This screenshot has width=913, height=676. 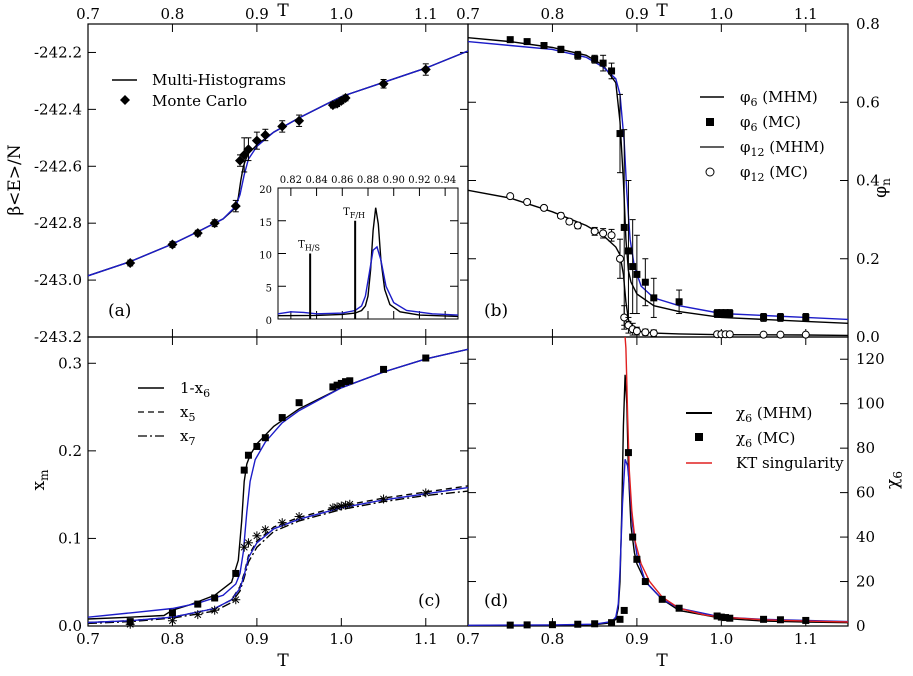 I want to click on panel-b-ytick-label: 0.0, so click(x=868, y=337).